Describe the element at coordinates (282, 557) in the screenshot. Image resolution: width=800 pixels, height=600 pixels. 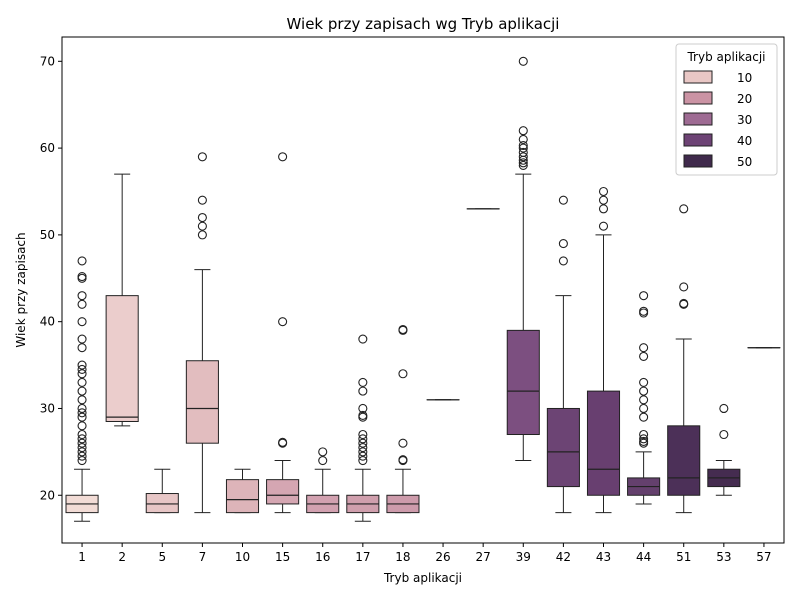
I see `x-tick-label: 15` at that location.